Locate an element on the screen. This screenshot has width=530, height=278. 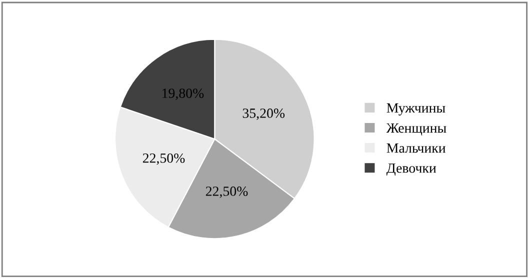
data-label: 19,80% is located at coordinates (183, 94).